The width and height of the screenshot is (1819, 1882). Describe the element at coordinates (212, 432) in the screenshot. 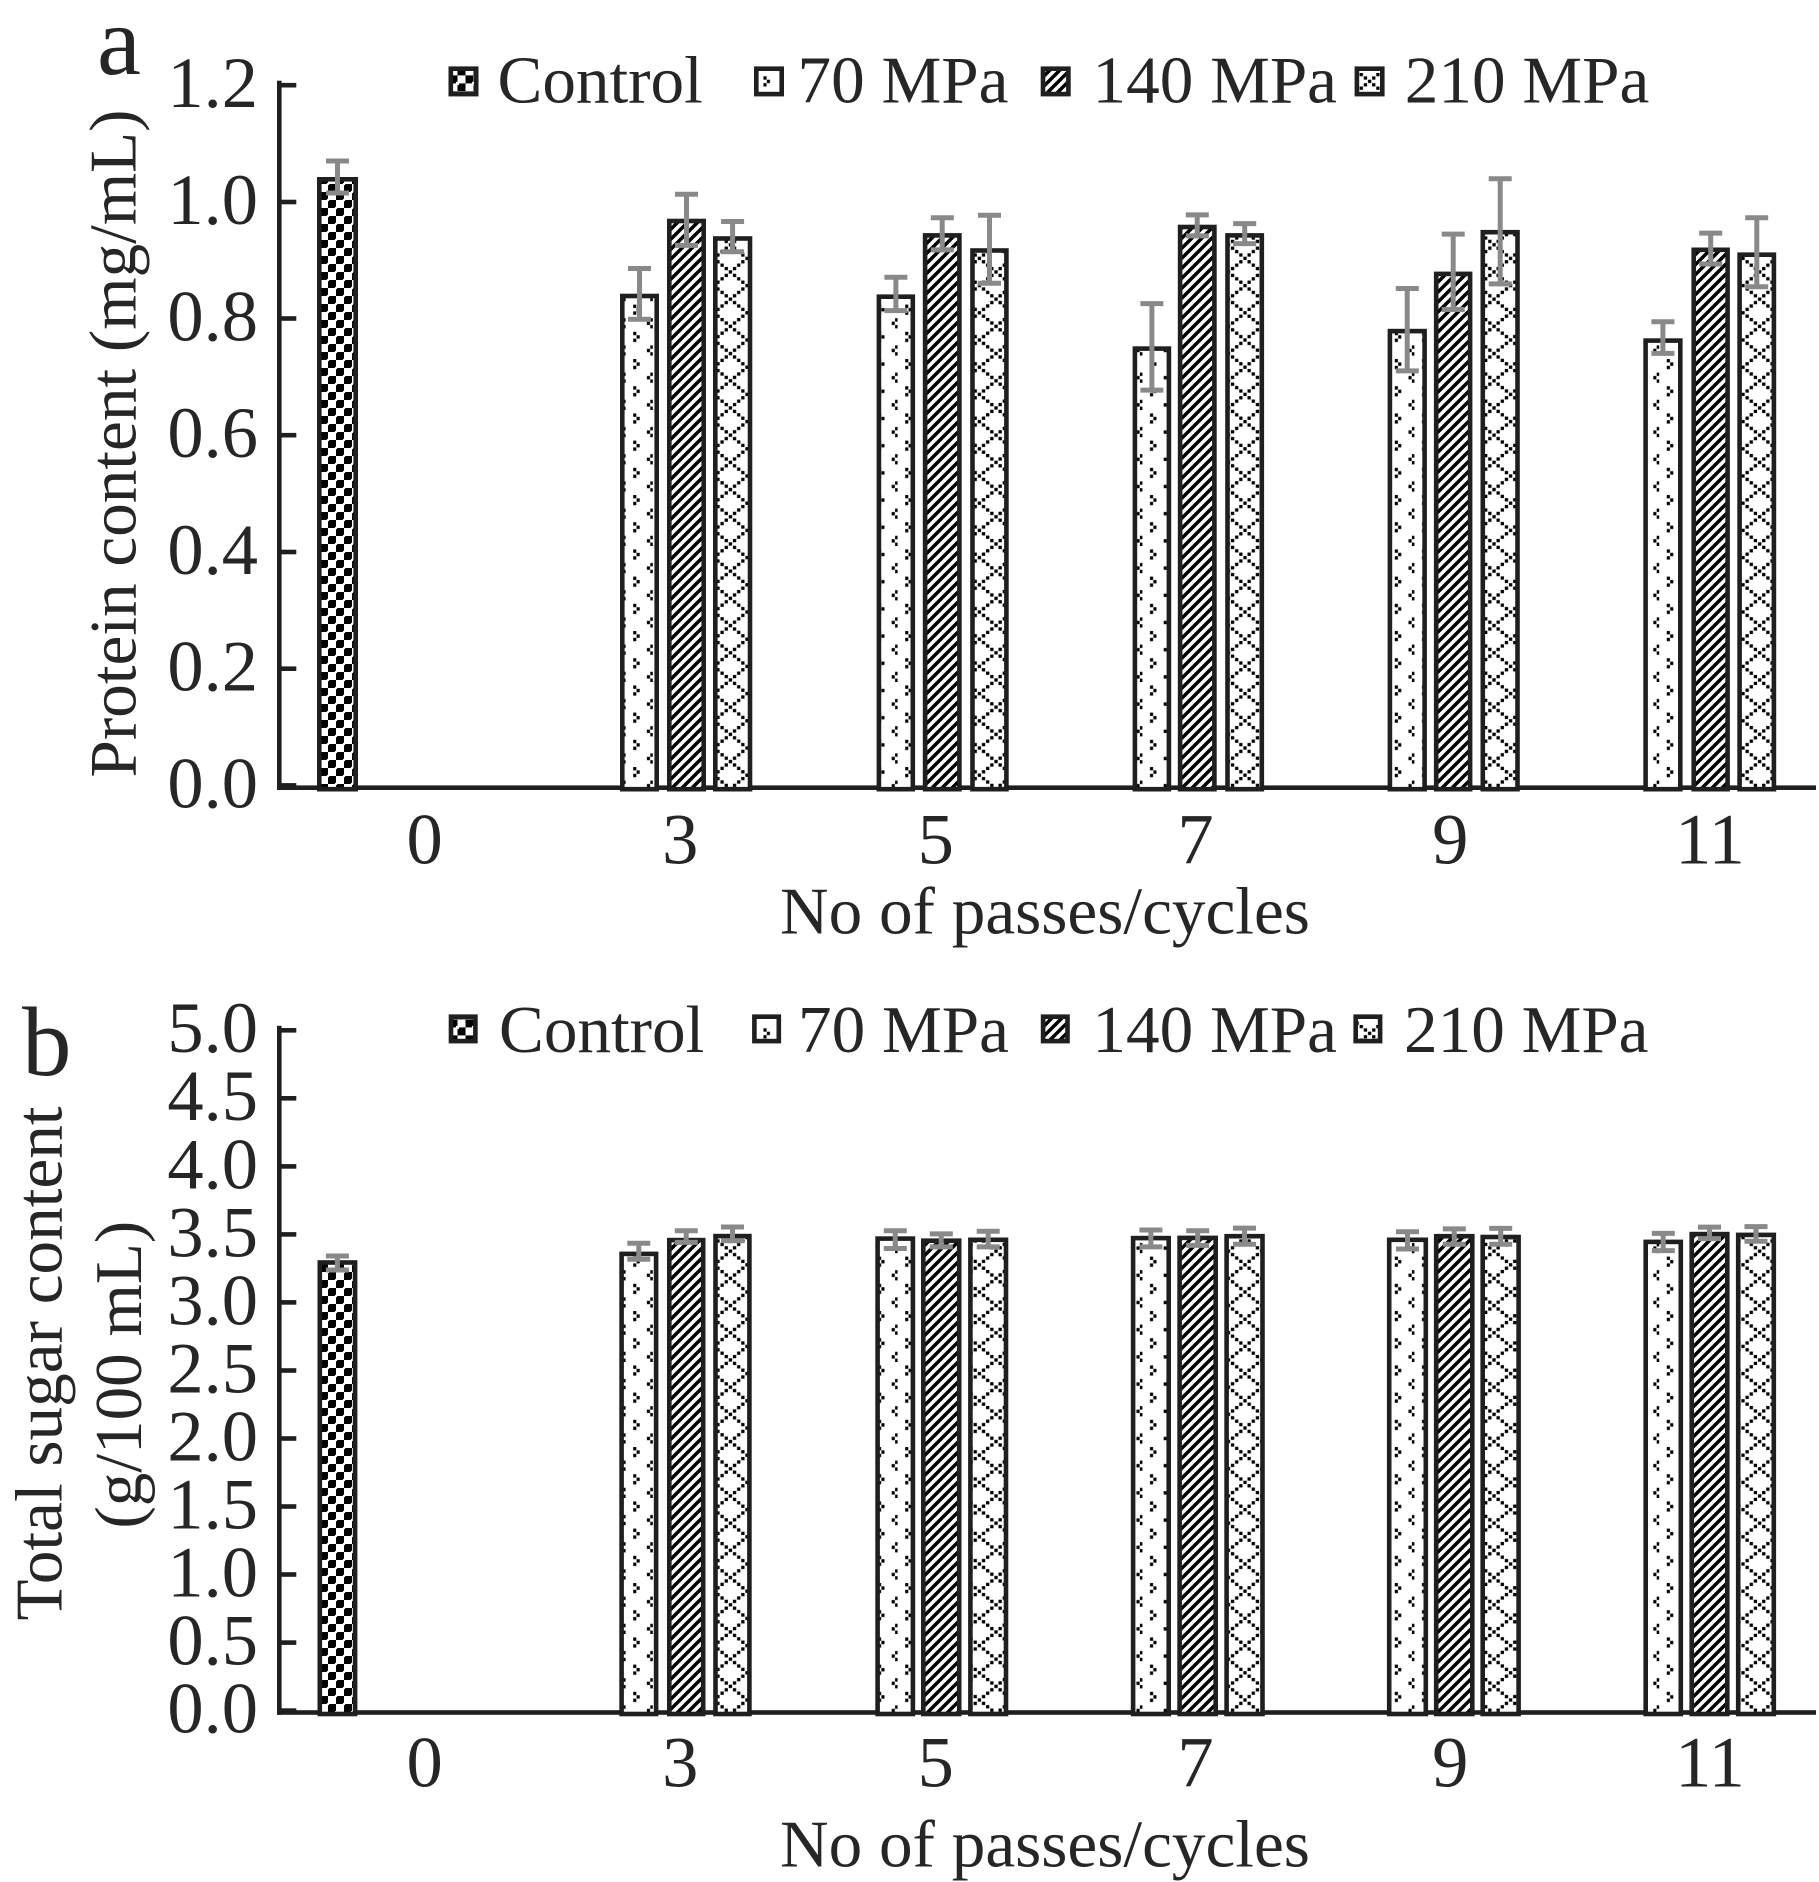

I see `svg-text: 0.6` at that location.